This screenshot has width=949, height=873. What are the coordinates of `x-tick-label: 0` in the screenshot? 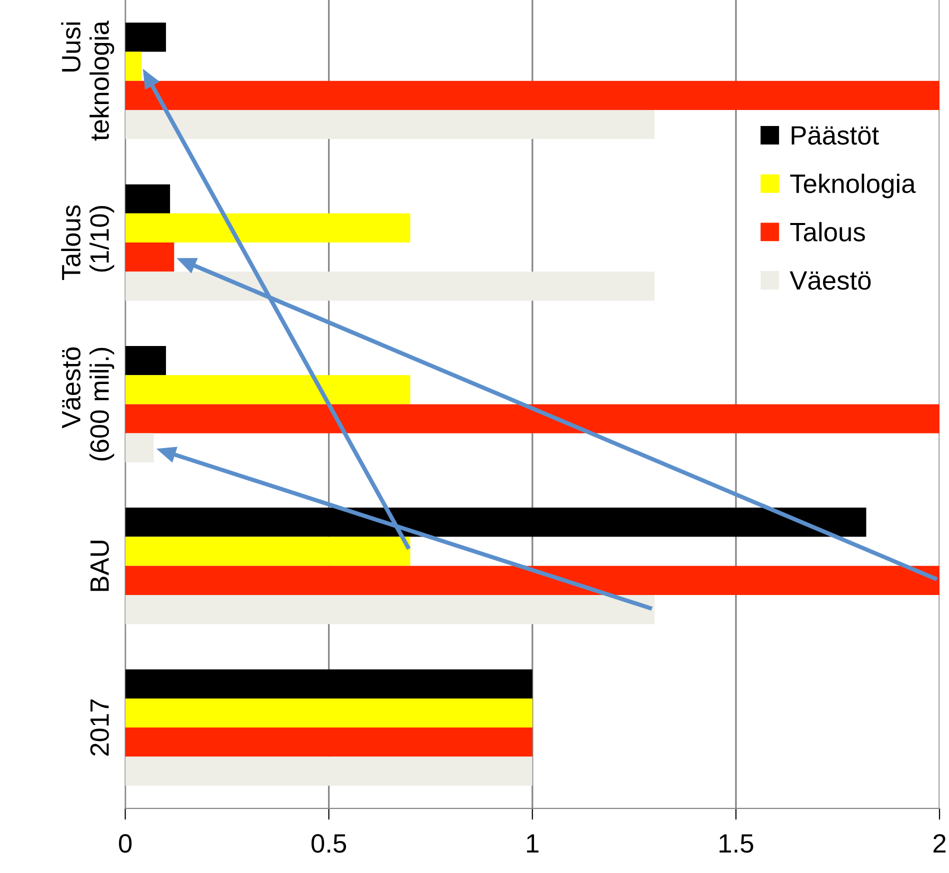 It's located at (125, 843).